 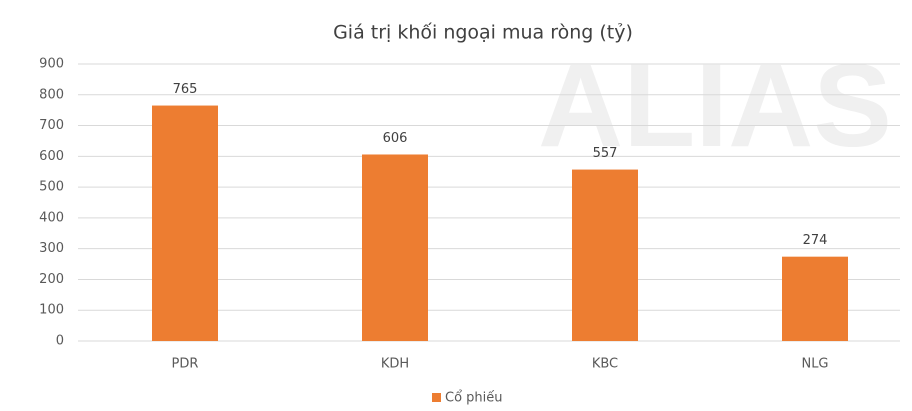 What do you see at coordinates (51, 248) in the screenshot?
I see `y-tick-label: 300` at bounding box center [51, 248].